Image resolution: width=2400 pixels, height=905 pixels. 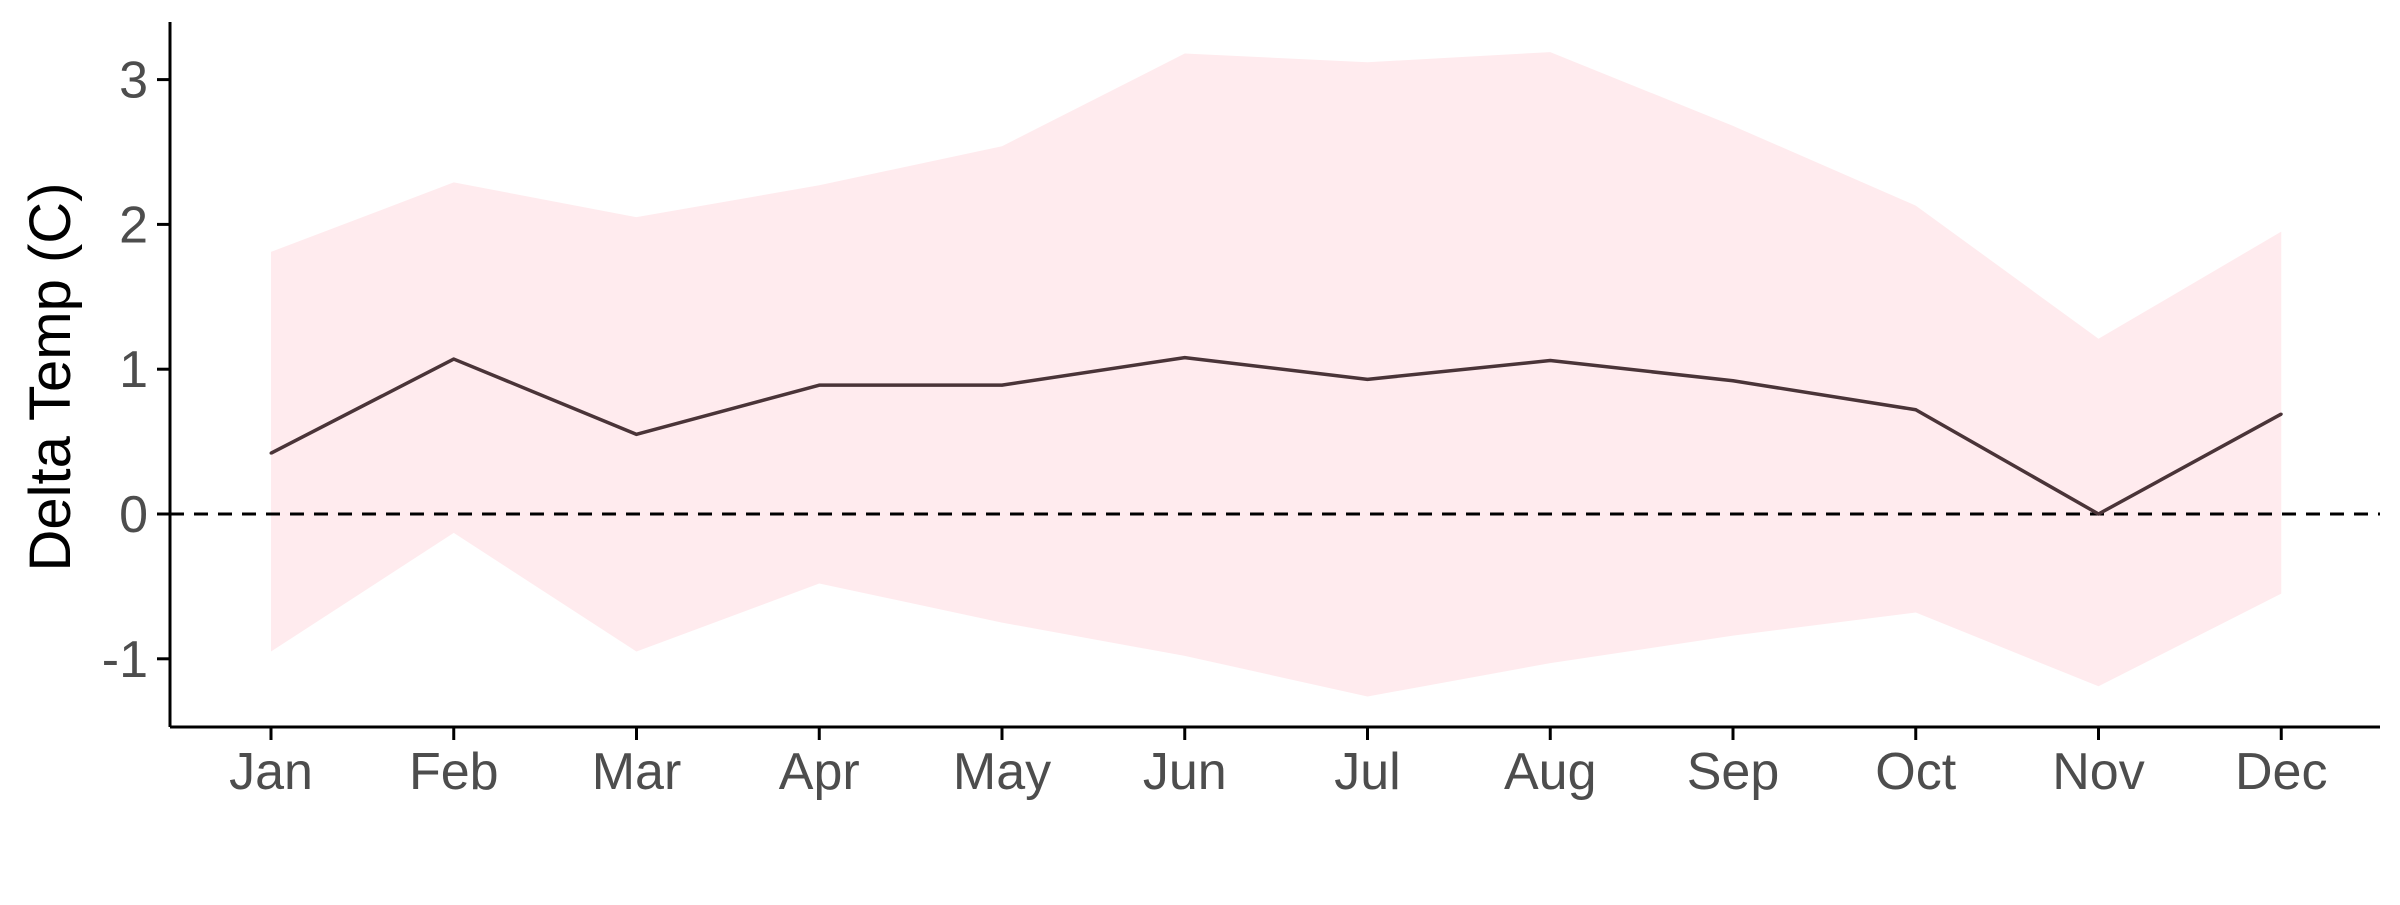 What do you see at coordinates (1002, 385) in the screenshot?
I see `data-point-may` at bounding box center [1002, 385].